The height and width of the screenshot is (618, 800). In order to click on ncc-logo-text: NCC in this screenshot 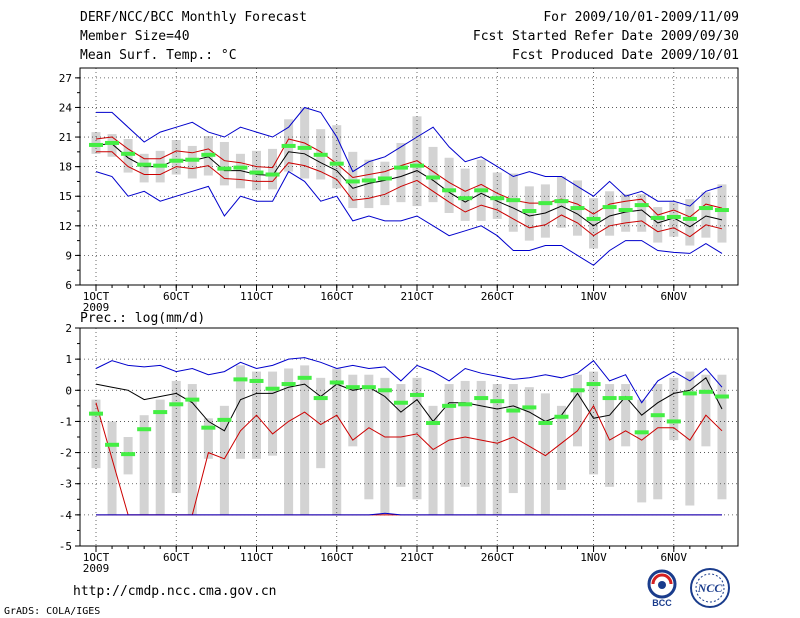, I will do `click(710, 588)`.